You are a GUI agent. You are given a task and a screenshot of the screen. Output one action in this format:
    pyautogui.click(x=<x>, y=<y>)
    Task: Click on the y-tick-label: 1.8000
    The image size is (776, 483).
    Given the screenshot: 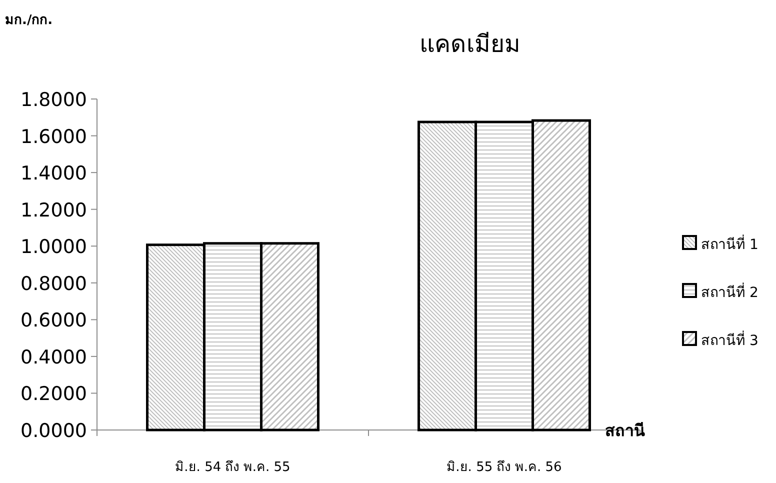 What is the action you would take?
    pyautogui.click(x=53, y=100)
    